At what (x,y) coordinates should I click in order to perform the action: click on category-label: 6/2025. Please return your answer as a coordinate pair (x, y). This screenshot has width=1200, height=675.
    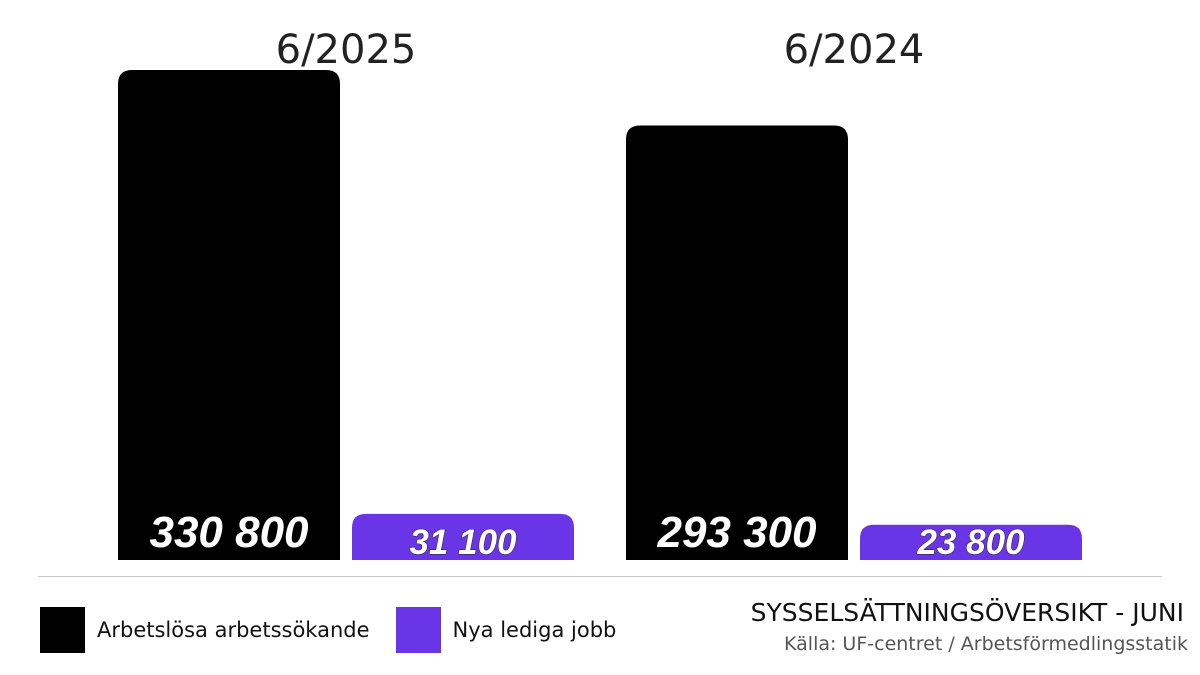
    Looking at the image, I should click on (346, 50).